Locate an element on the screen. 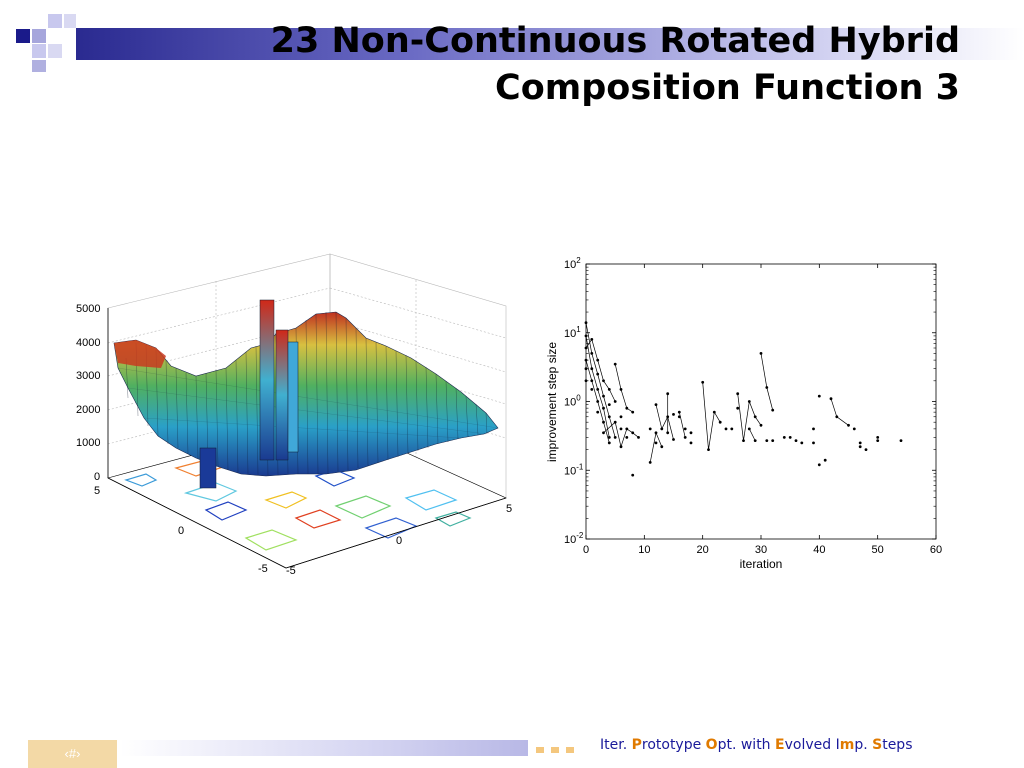 This screenshot has height=768, width=1024. footer-text-part: Iter. is located at coordinates (616, 745).